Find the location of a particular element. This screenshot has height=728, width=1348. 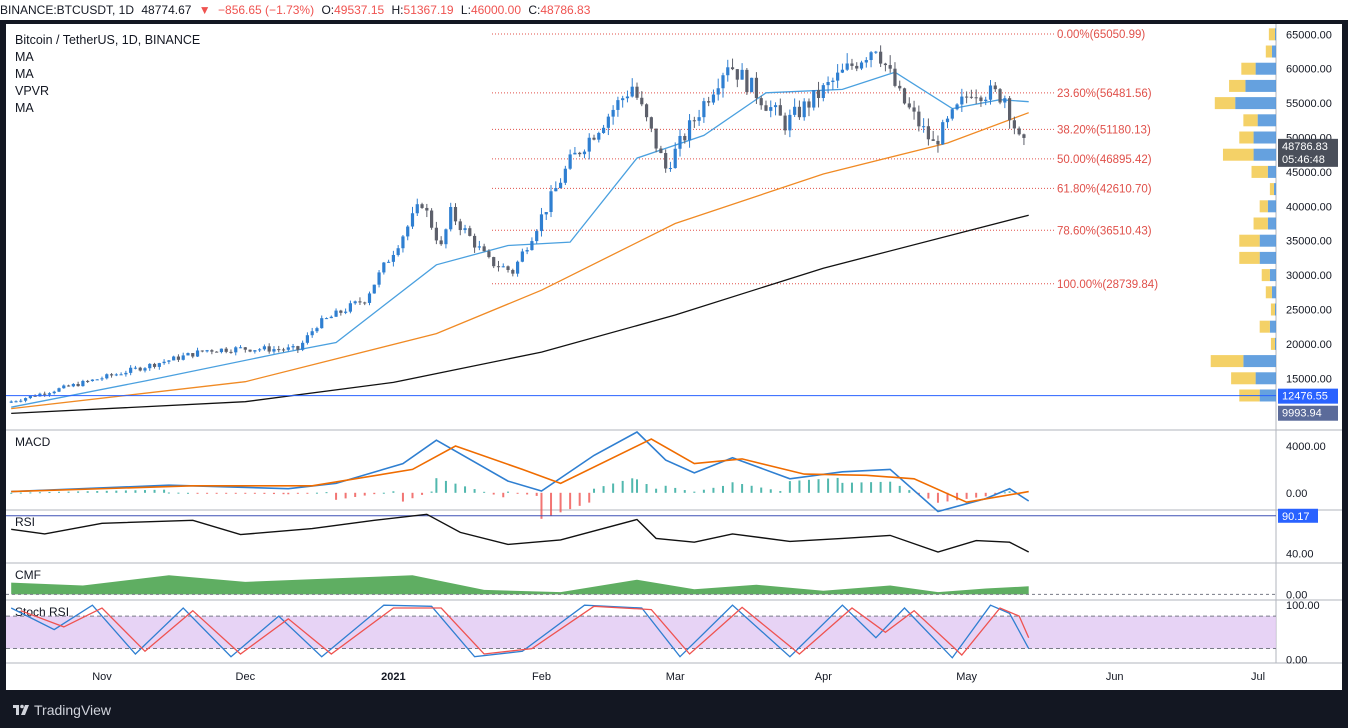

time-axis-label: Feb is located at coordinates (541, 677).